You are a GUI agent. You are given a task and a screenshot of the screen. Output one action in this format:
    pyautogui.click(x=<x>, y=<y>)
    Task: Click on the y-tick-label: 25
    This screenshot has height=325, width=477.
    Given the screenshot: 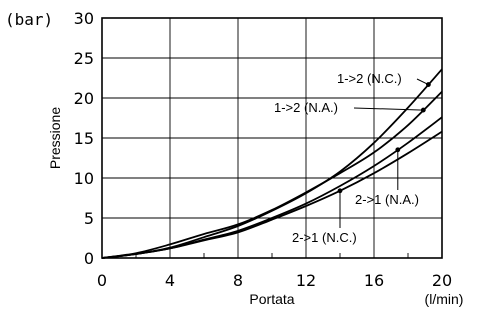 What is the action you would take?
    pyautogui.click(x=84, y=58)
    